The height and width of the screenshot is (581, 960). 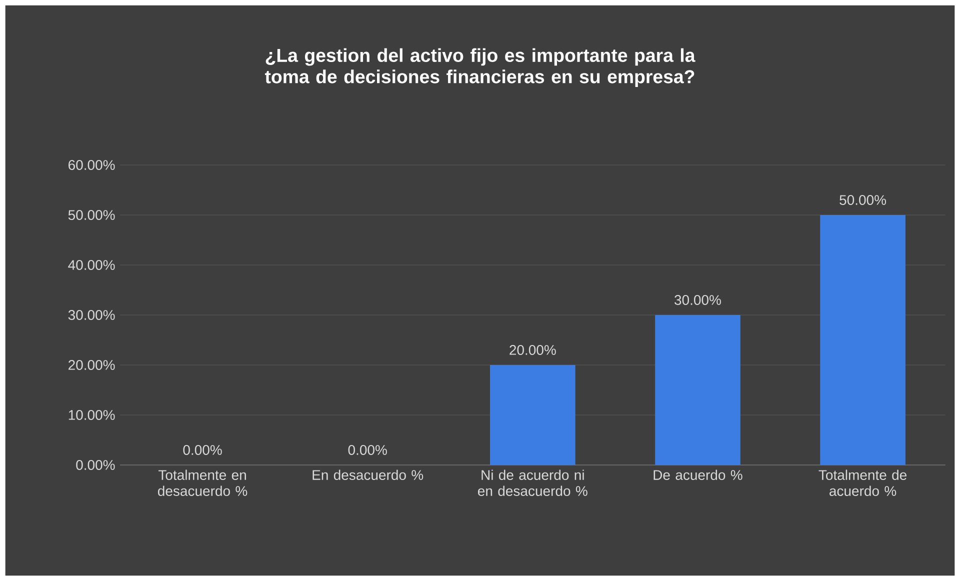 I want to click on data-label: 20.00%, so click(x=533, y=350).